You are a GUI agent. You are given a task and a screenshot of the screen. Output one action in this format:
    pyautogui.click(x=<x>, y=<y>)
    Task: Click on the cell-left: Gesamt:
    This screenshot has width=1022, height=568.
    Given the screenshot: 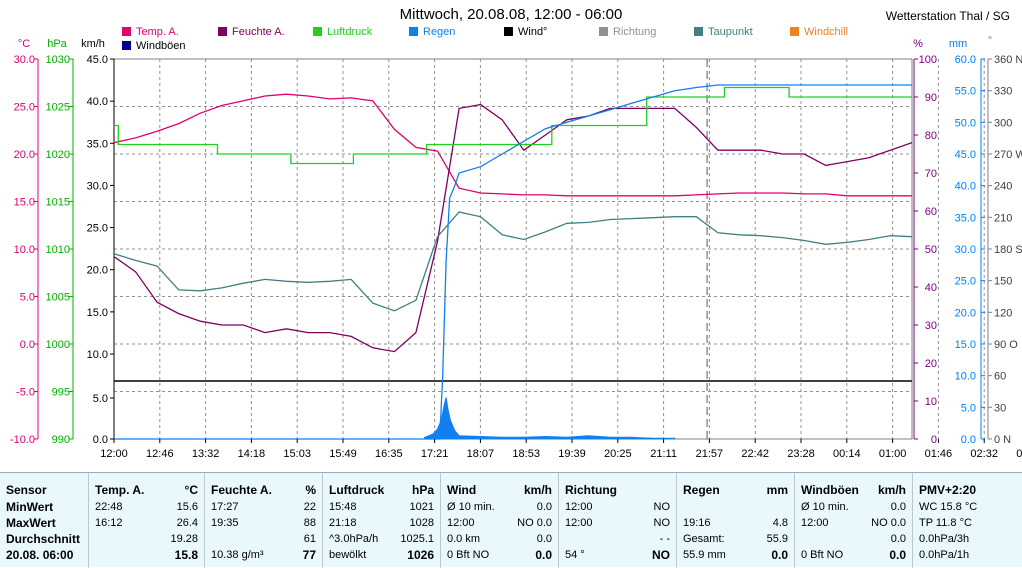 What is the action you would take?
    pyautogui.click(x=704, y=539)
    